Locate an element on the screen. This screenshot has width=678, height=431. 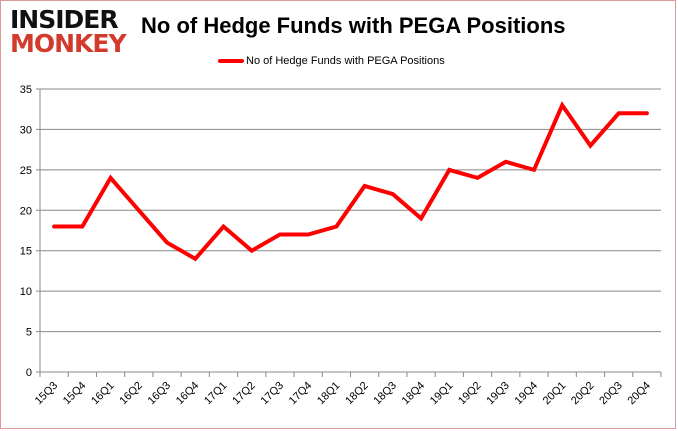
x-tick-label: 16Q3 is located at coordinates (160, 394).